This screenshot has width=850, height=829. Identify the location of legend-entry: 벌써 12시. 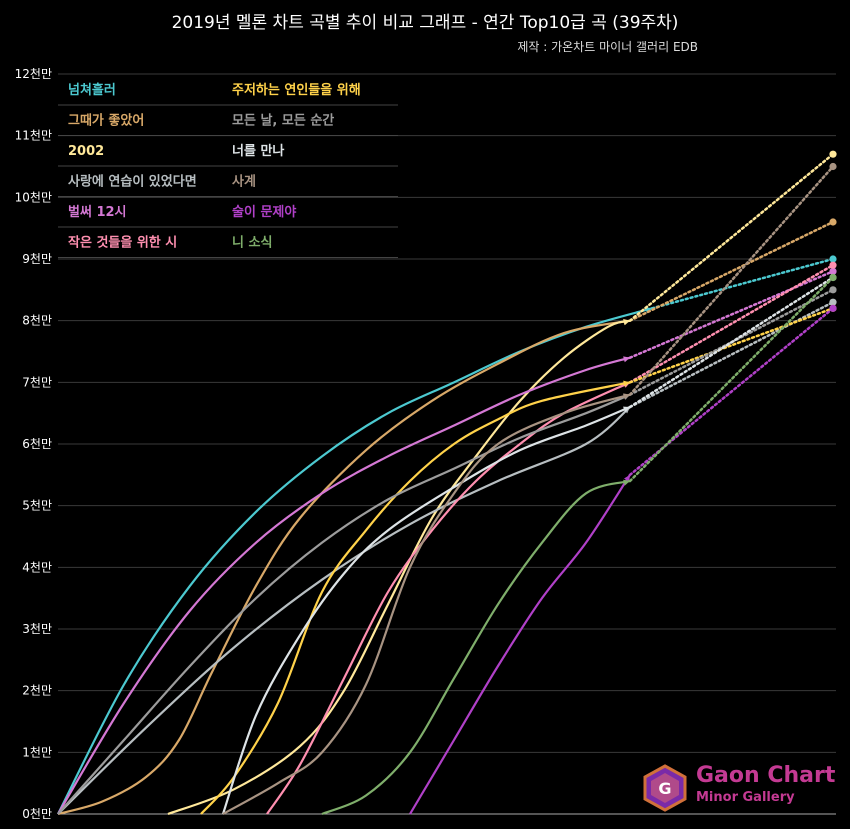
(97, 212).